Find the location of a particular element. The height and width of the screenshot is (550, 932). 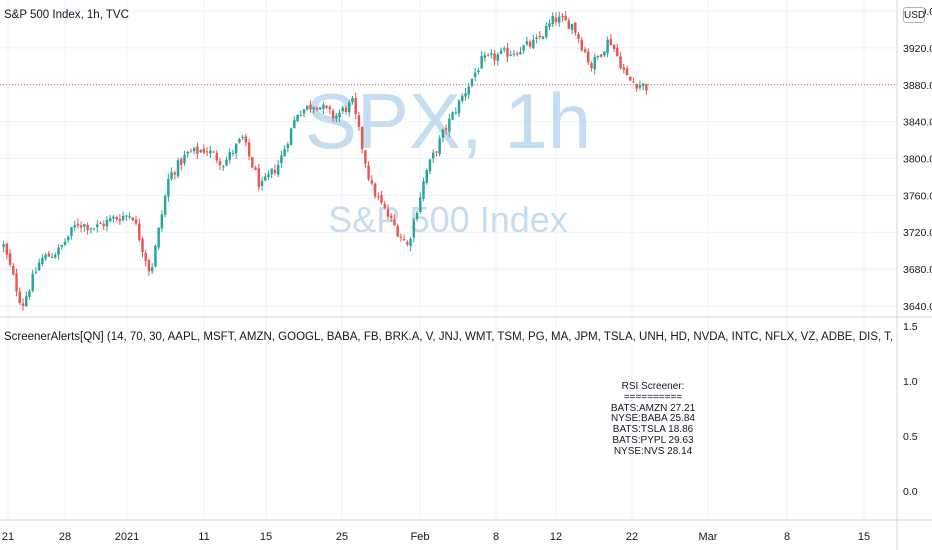

screener-line: ========== is located at coordinates (653, 397).